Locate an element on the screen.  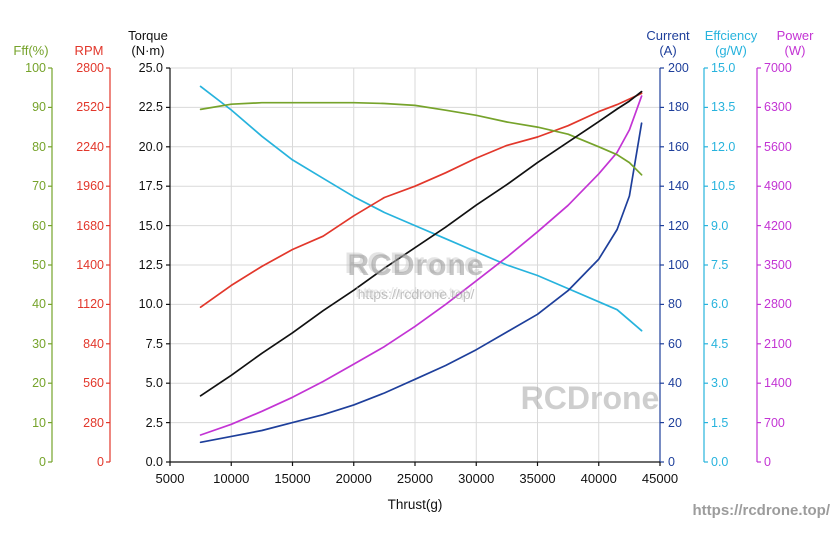
x-tick: 40000 is located at coordinates (598, 478).